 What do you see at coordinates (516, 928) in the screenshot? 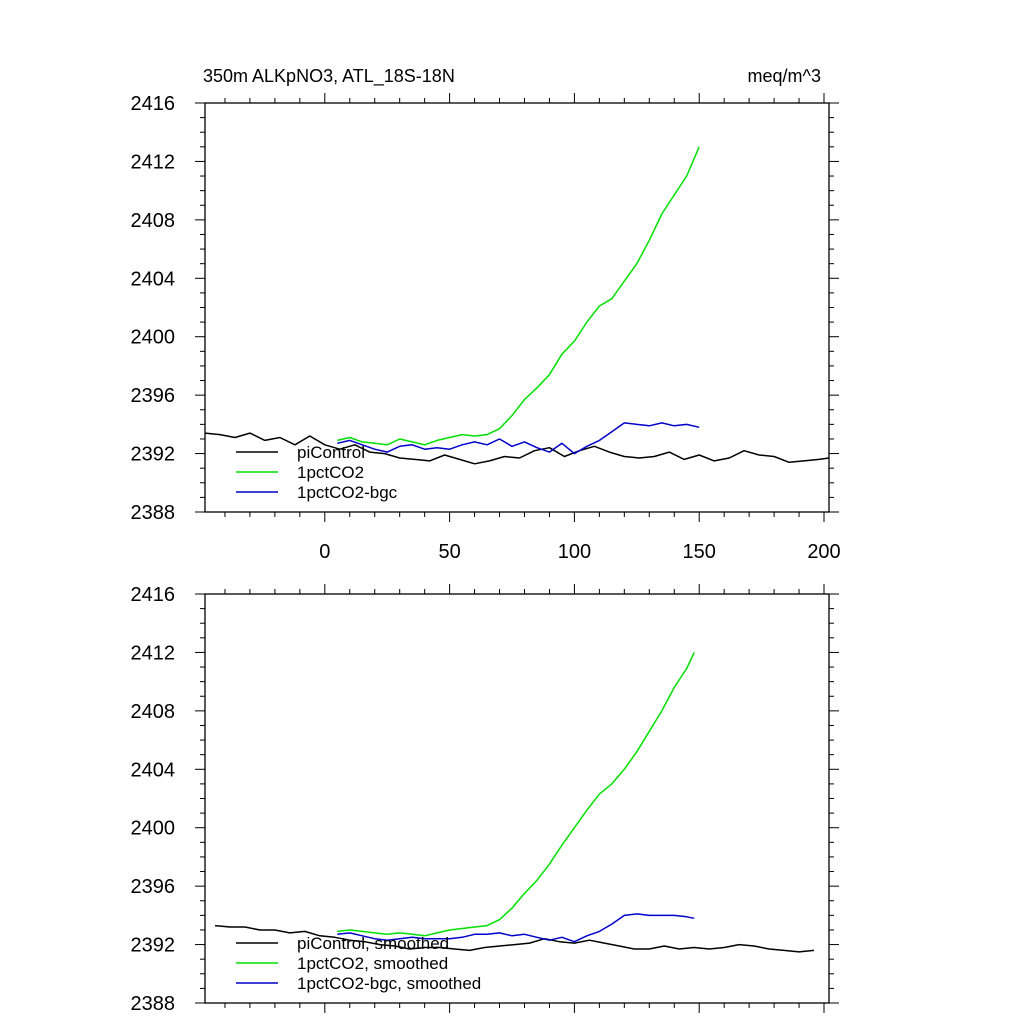
I see `series-line-1pctco2-bgc-smoothed` at bounding box center [516, 928].